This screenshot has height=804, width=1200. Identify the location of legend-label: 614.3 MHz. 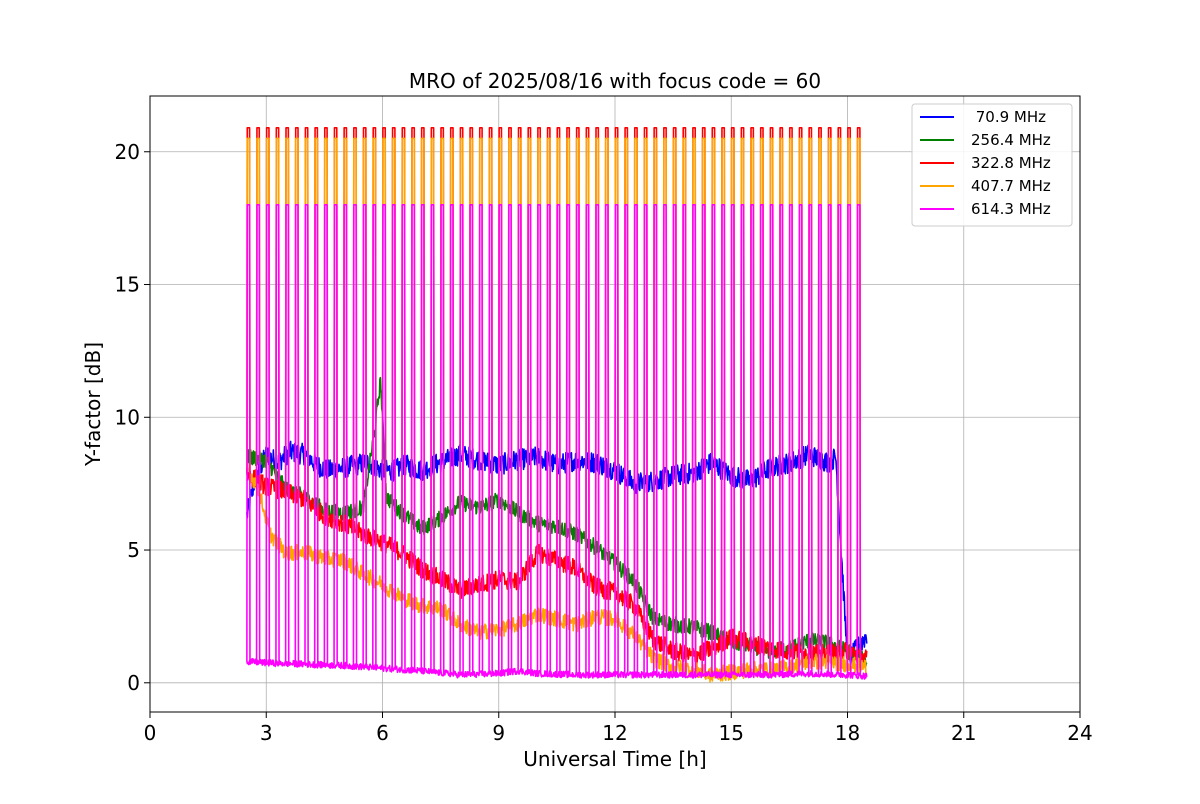
(1011, 209).